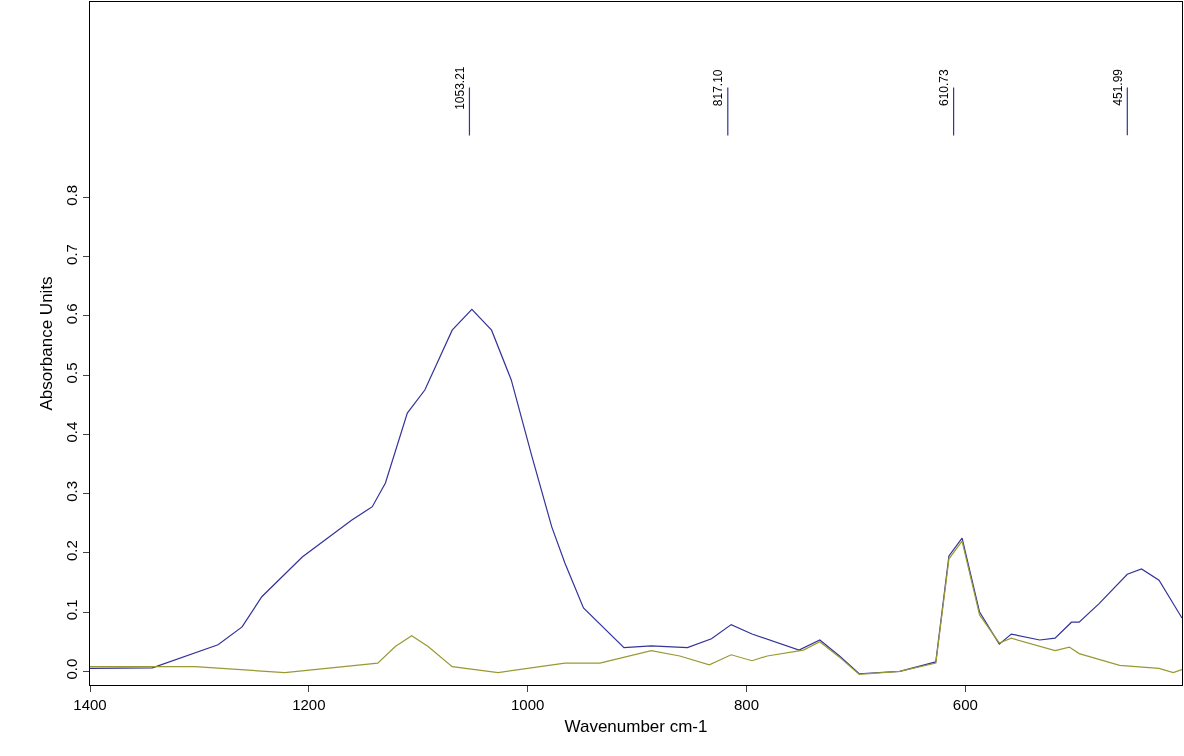 The height and width of the screenshot is (756, 1184). I want to click on y-tick-label: 0.2, so click(71, 551).